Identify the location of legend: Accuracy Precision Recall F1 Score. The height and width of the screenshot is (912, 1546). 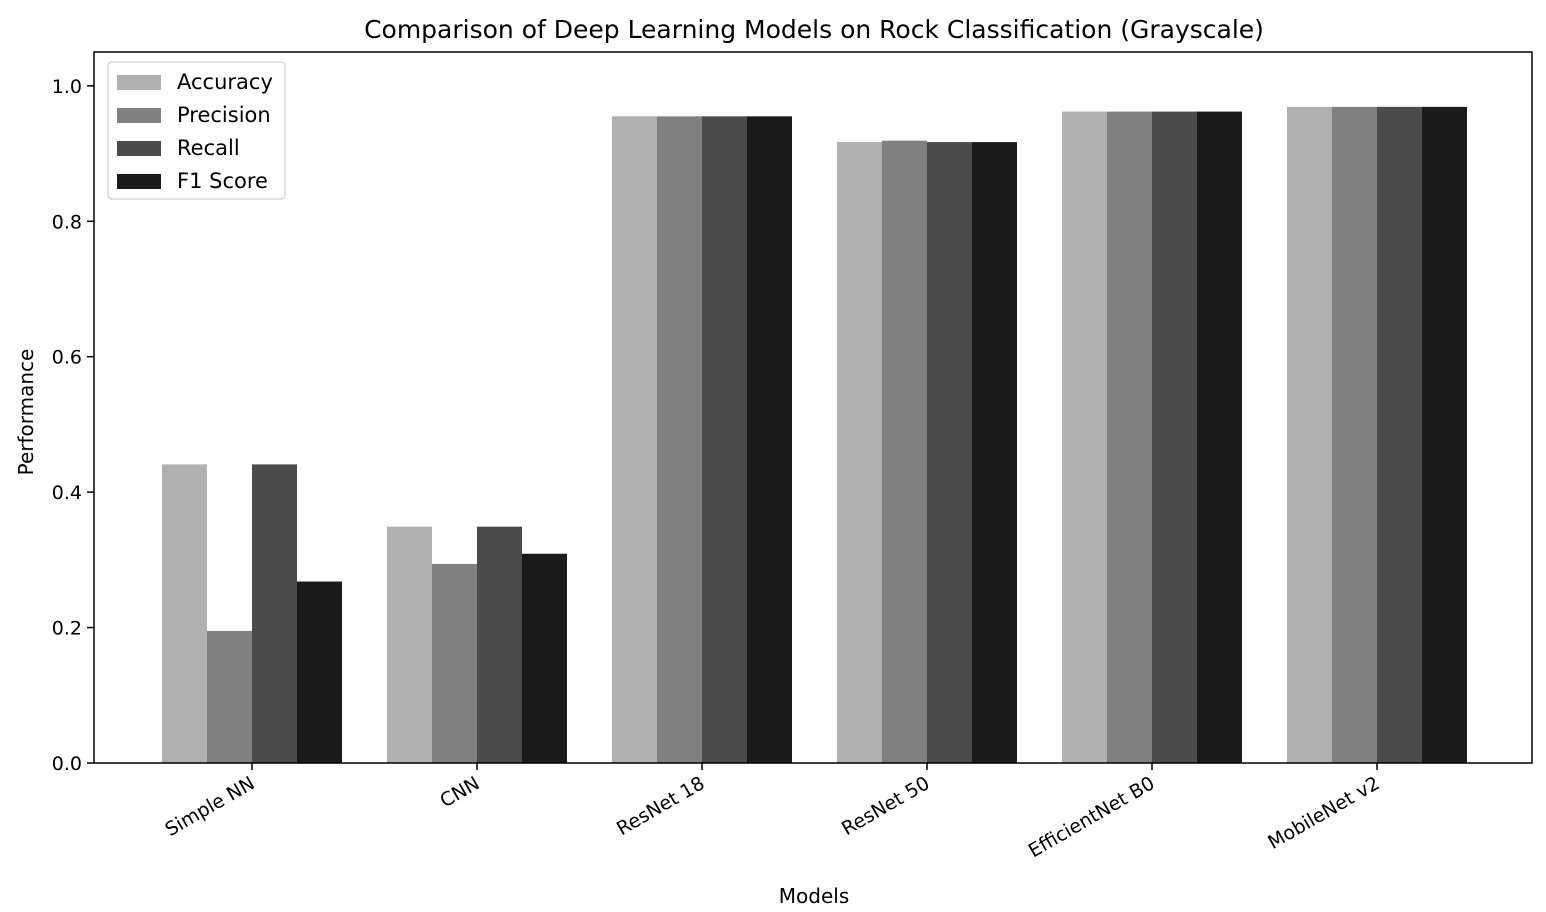
(196, 130).